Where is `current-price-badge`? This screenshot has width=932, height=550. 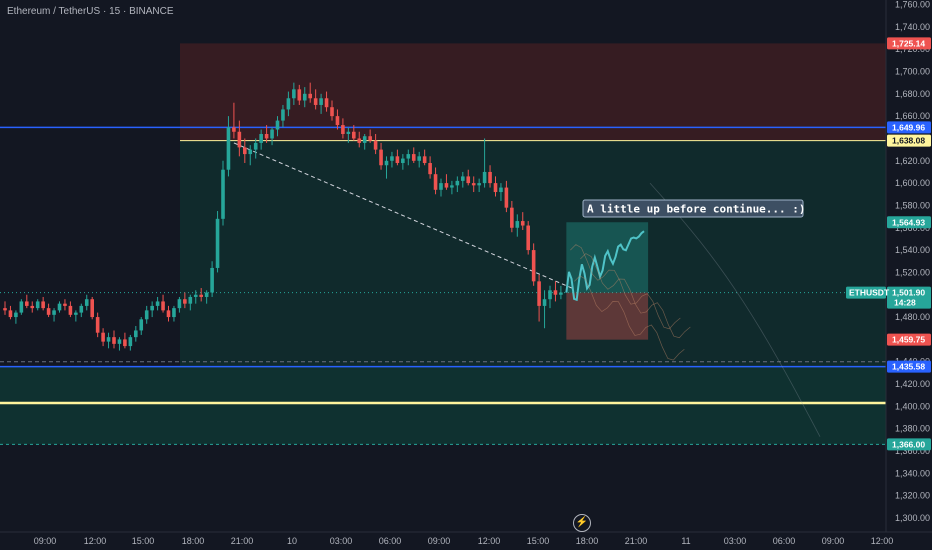
current-price-badge is located at coordinates (909, 297).